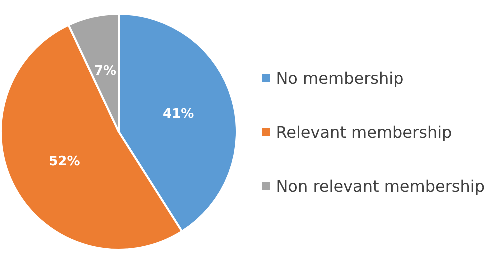  Describe the element at coordinates (105, 71) in the screenshot. I see `data-label: 7%` at that location.